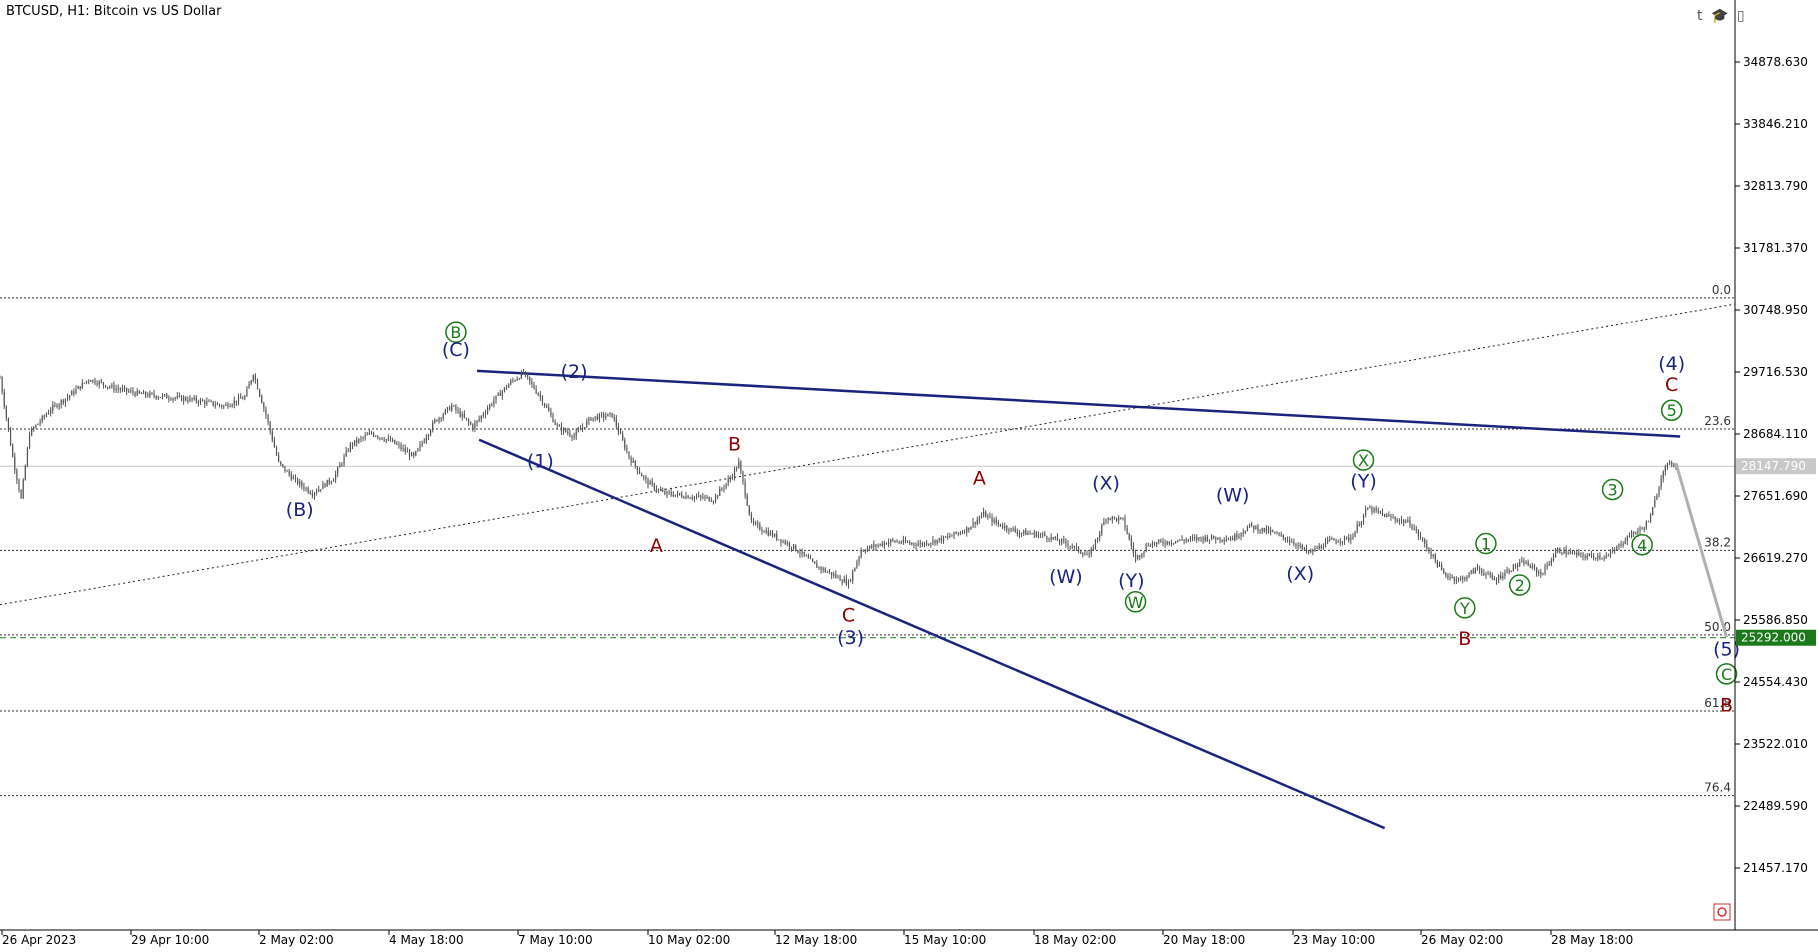  I want to click on alert-circle-icon, so click(1722, 912).